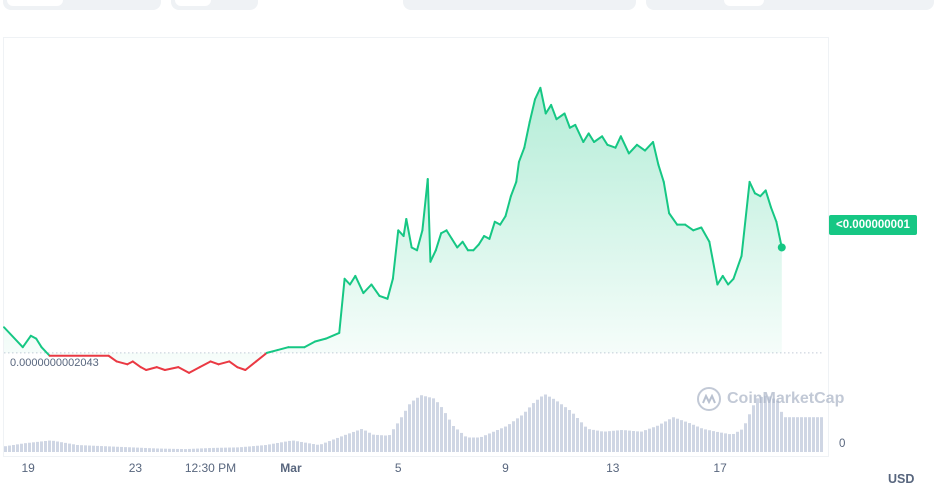  I want to click on watermark-text: CoinMarketCap, so click(786, 398).